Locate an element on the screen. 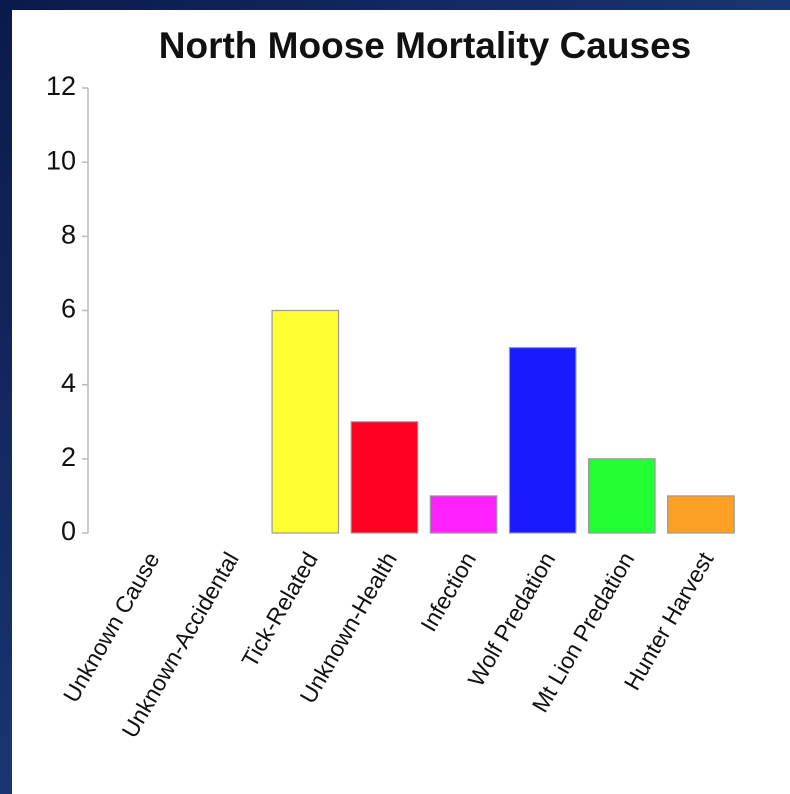  chart-title: North Moose Mortality Causes is located at coordinates (425, 45).